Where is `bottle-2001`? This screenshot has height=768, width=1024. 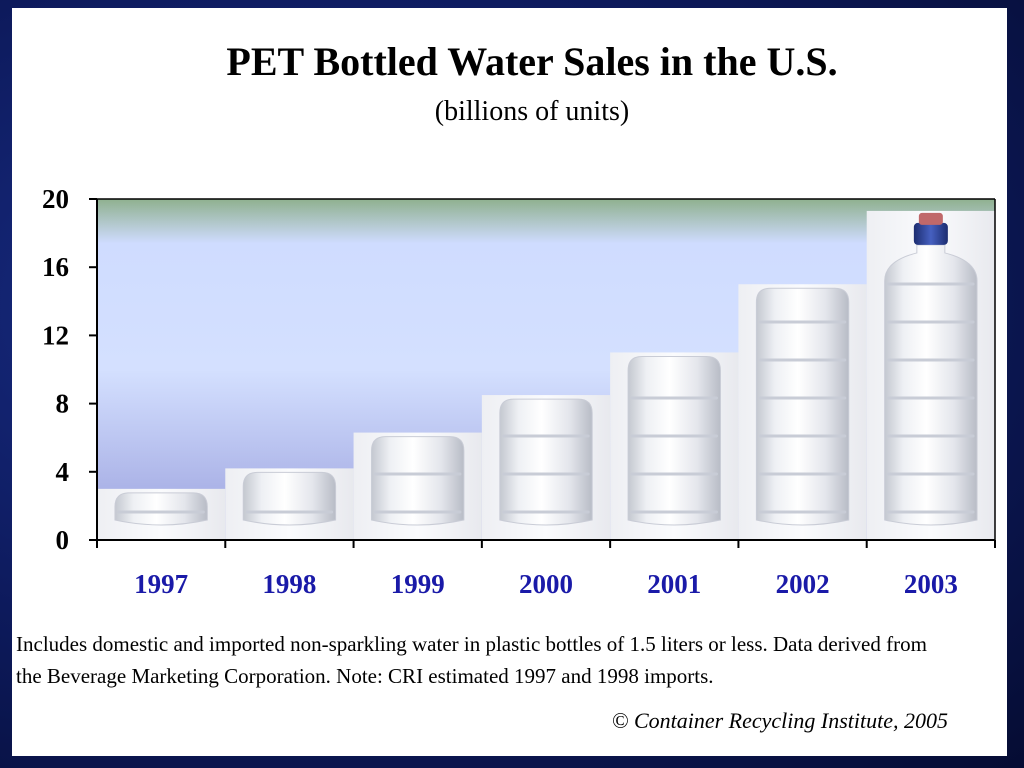 bottle-2001 is located at coordinates (674, 440).